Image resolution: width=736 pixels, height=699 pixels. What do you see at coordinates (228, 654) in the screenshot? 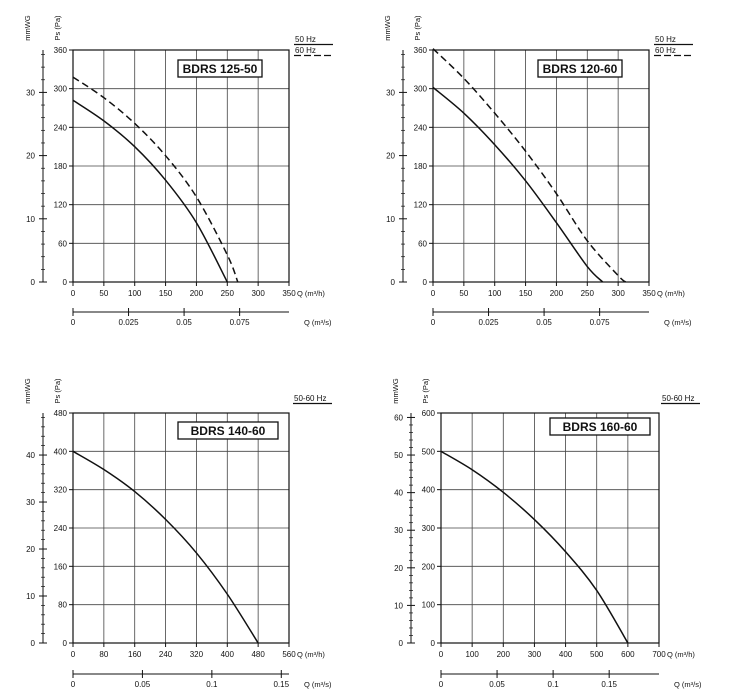
I see `x-tick-label: 400` at bounding box center [228, 654].